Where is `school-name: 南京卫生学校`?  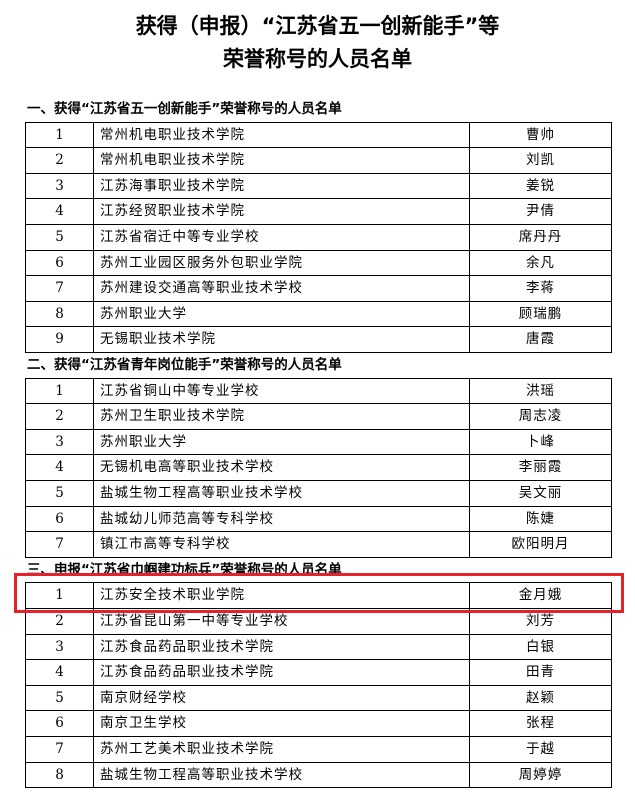
school-name: 南京卫生学校 is located at coordinates (282, 723).